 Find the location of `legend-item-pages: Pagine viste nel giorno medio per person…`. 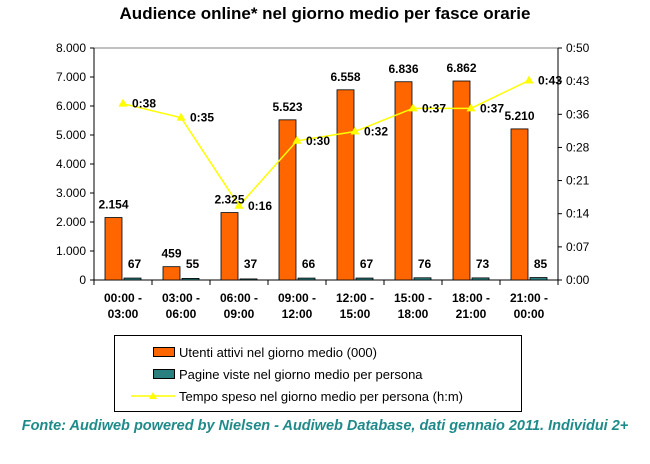

legend-item-pages: Pagine viste nel giorno medio per person… is located at coordinates (269, 374).